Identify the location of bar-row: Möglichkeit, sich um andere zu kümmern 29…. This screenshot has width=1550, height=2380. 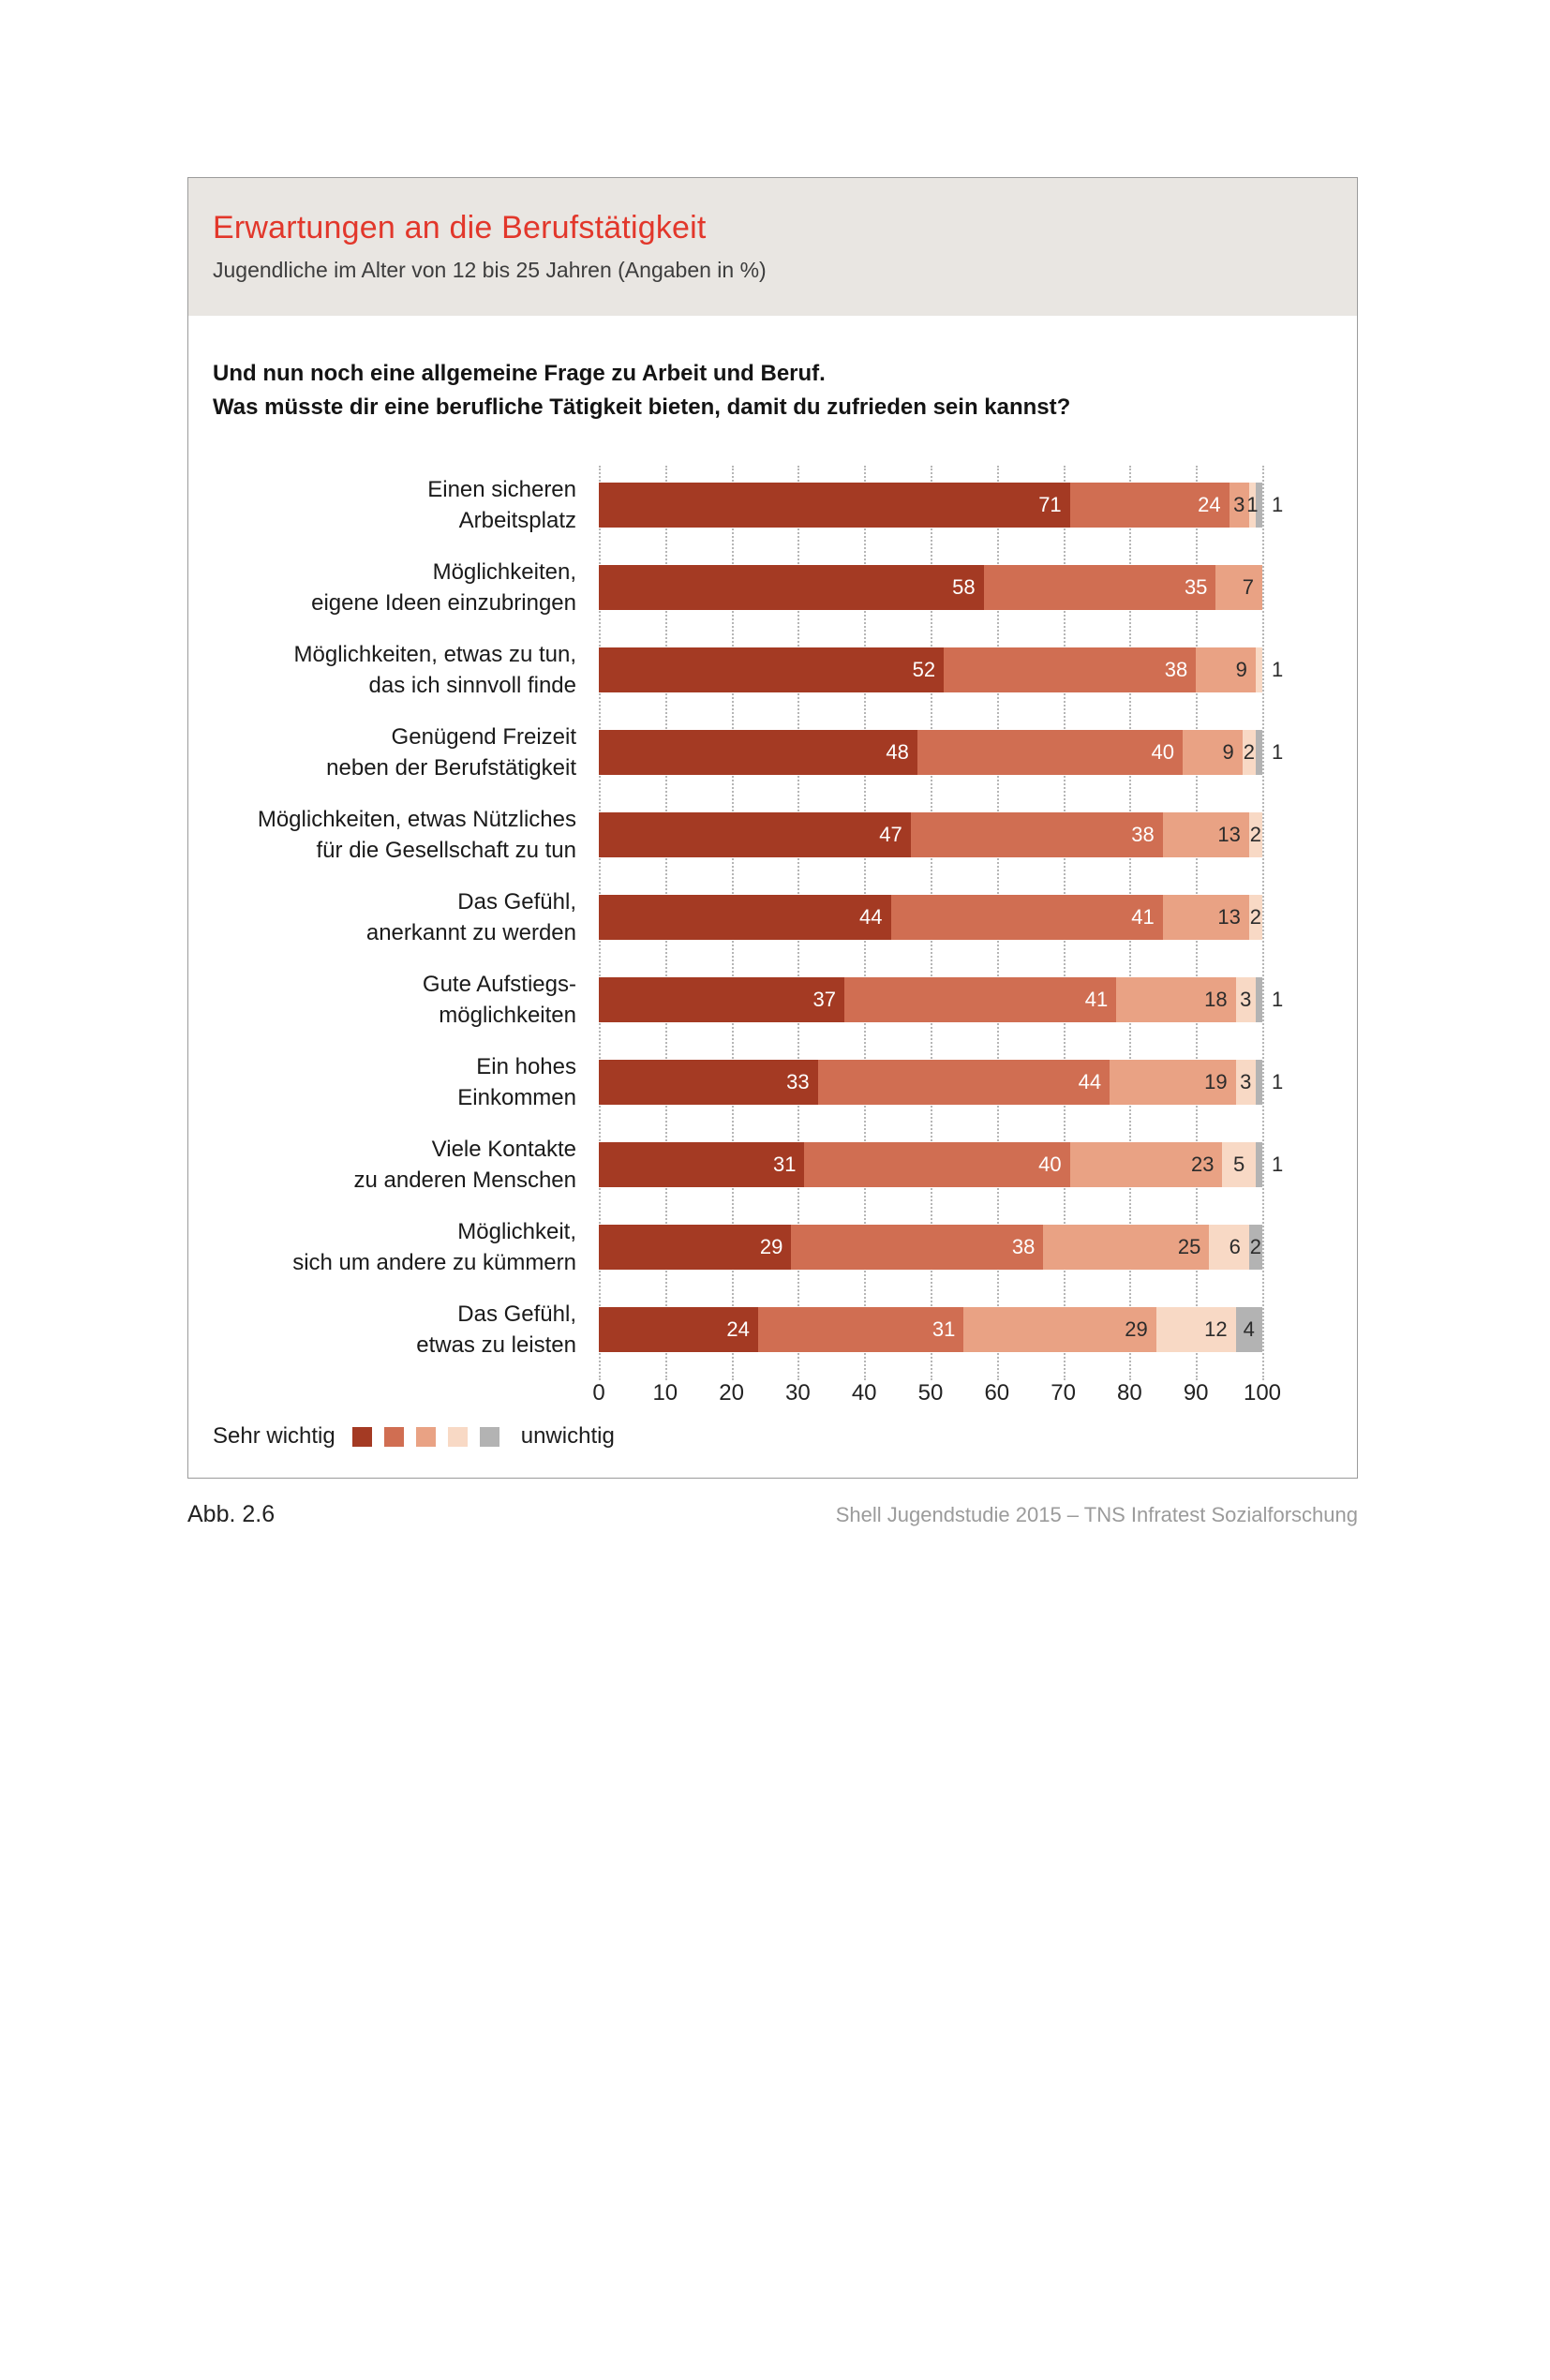
(773, 1247).